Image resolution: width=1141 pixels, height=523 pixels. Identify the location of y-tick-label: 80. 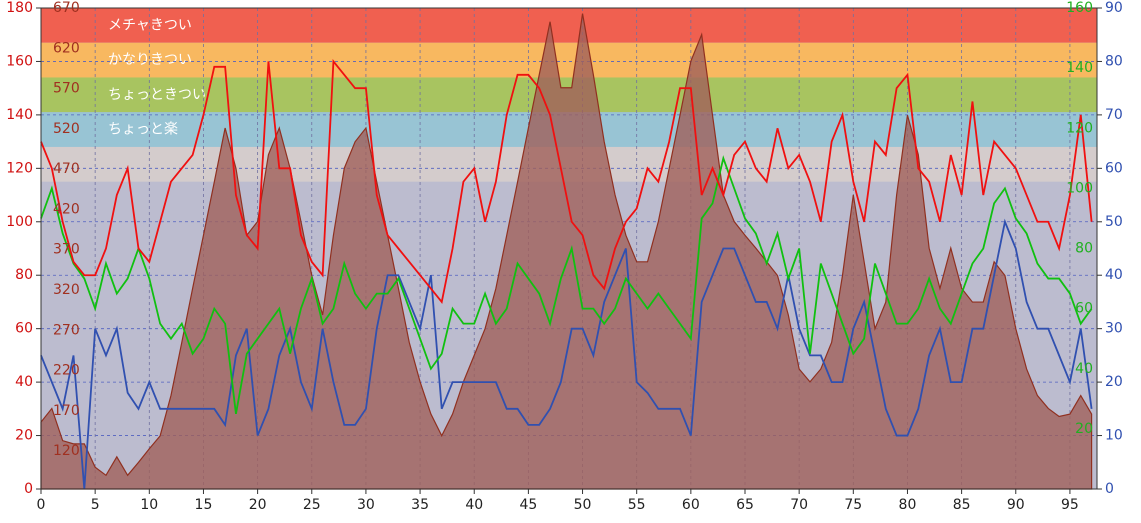
(24, 275).